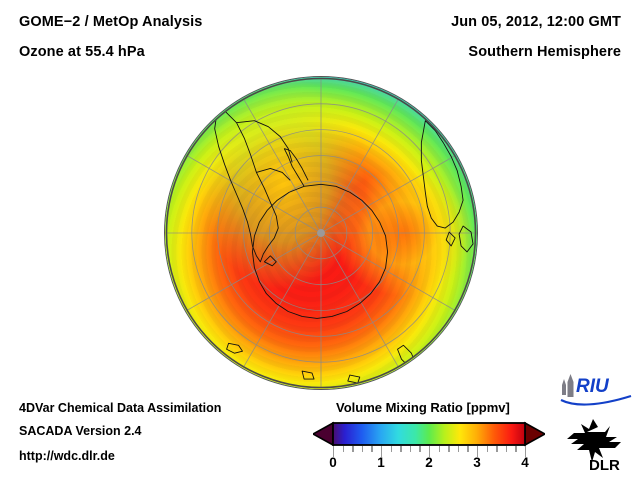 The width and height of the screenshot is (640, 480). I want to click on datetime-label: Jun 05, 2012, 12:00 GMT, so click(536, 22).